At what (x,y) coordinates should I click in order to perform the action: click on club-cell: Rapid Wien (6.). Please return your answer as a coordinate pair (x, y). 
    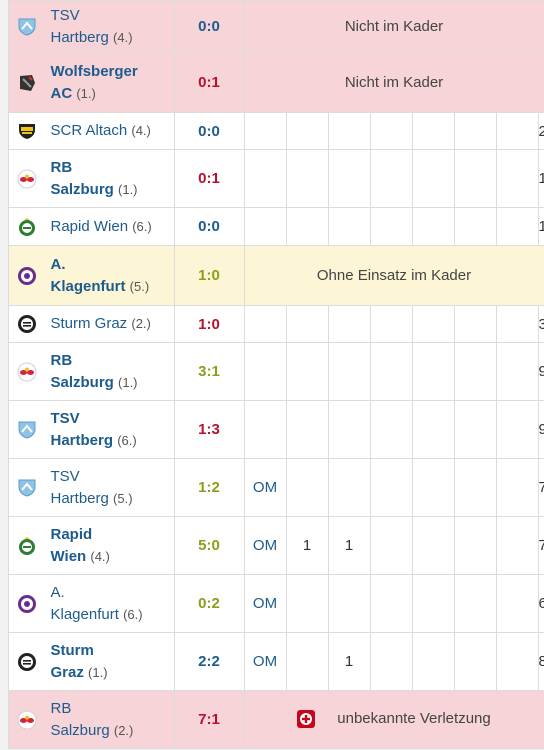
    Looking at the image, I should click on (91, 226).